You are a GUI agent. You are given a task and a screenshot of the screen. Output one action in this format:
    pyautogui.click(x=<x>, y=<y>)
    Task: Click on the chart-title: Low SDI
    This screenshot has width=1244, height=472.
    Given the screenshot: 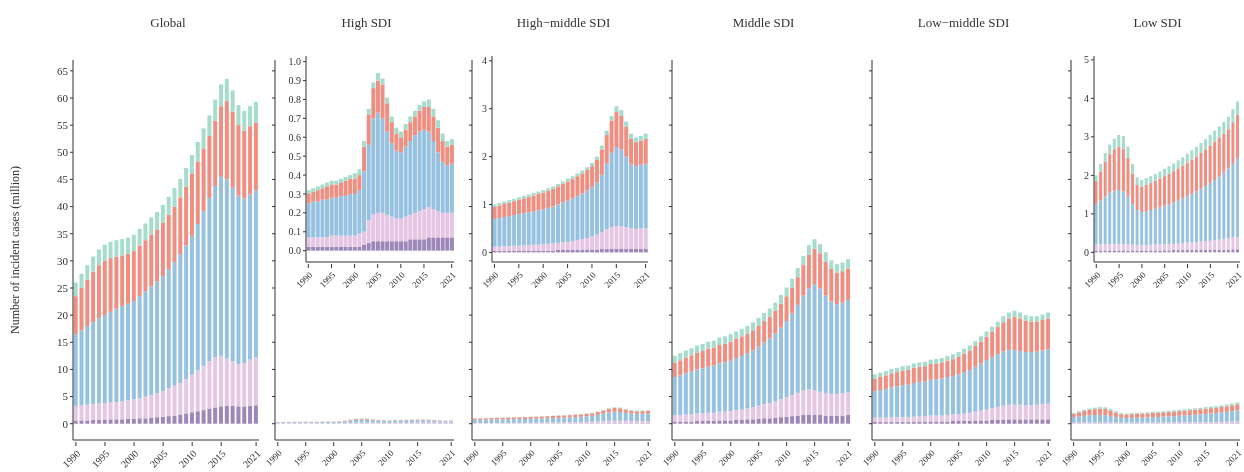 What is the action you would take?
    pyautogui.click(x=1157, y=23)
    